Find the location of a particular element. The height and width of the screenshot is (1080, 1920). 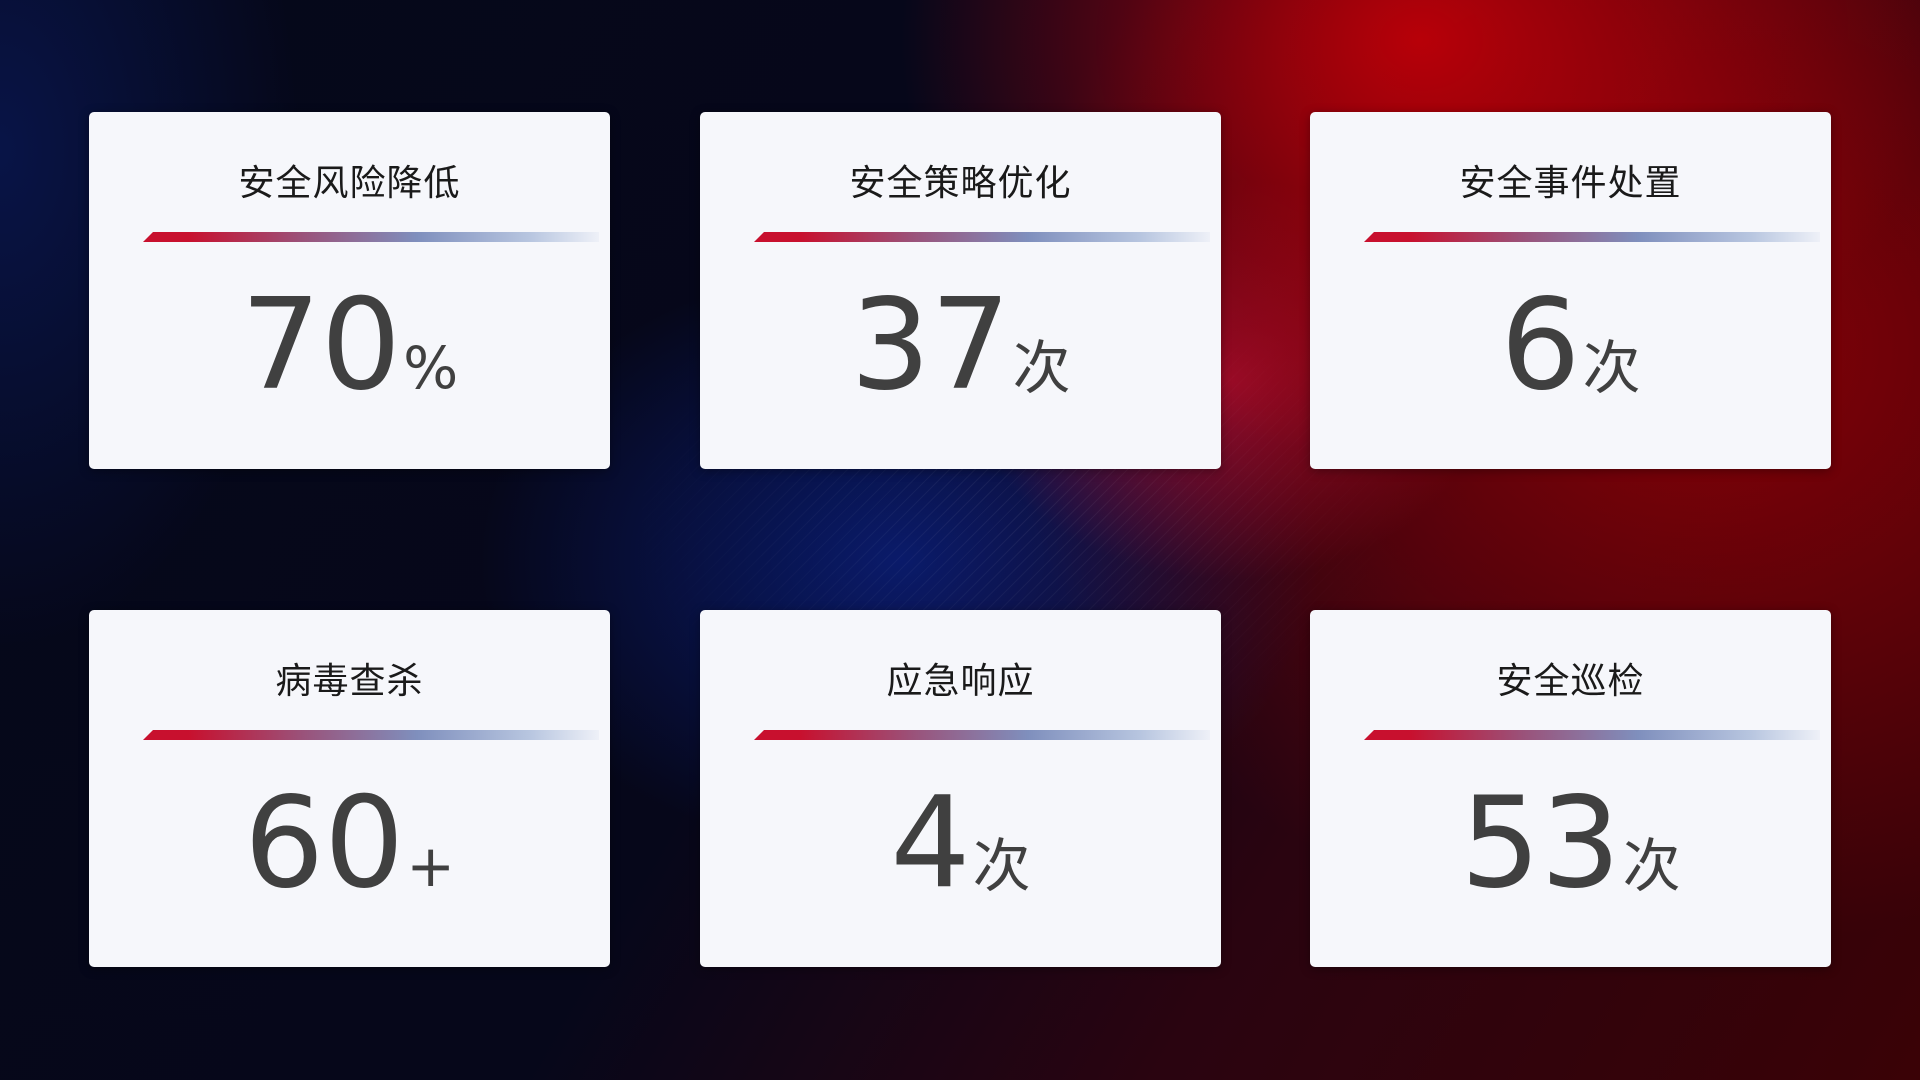

value-number: 4 is located at coordinates (930, 842).